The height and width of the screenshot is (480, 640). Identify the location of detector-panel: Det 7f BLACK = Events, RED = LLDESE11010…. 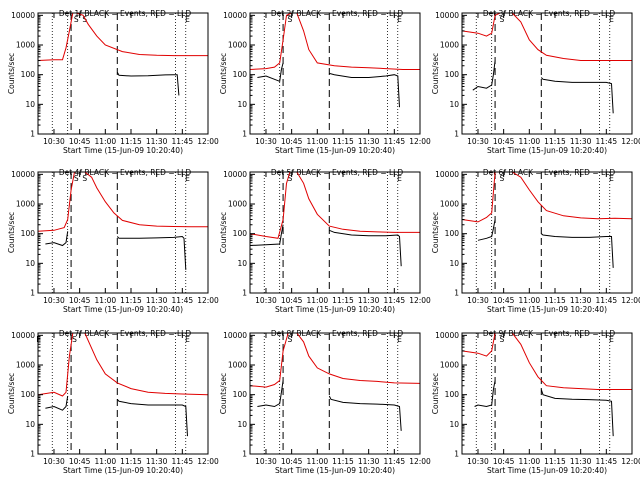
(113, 402).